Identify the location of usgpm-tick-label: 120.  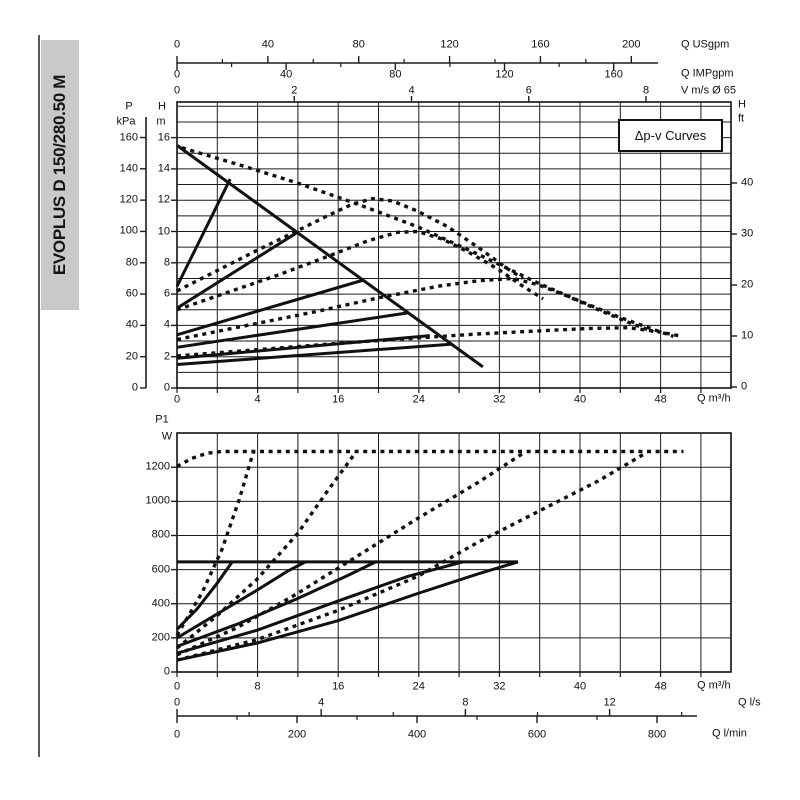
(449, 44).